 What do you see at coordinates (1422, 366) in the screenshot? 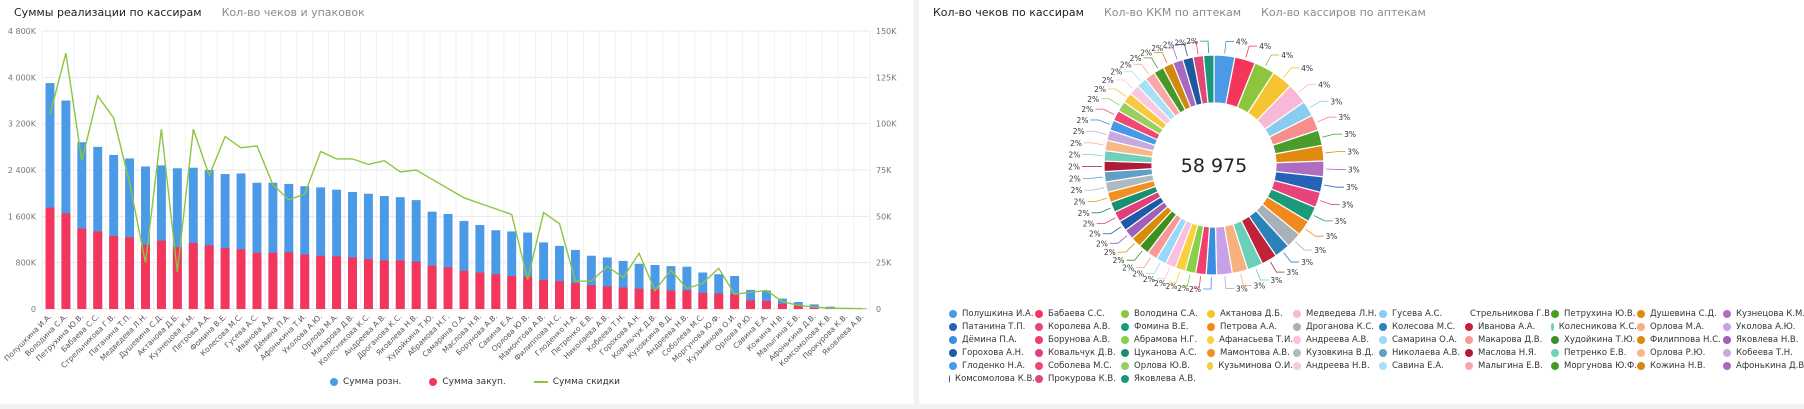
I see `donut-legend-item: Савина Е.А.` at bounding box center [1422, 366].